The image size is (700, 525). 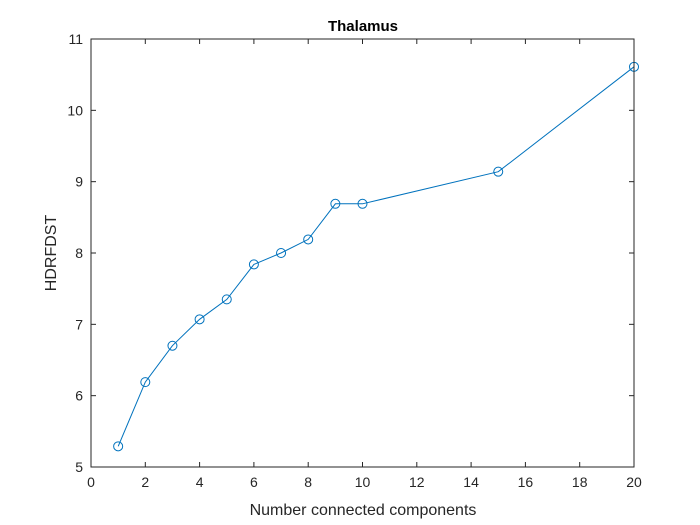 What do you see at coordinates (254, 482) in the screenshot?
I see `x-tick-label: 6` at bounding box center [254, 482].